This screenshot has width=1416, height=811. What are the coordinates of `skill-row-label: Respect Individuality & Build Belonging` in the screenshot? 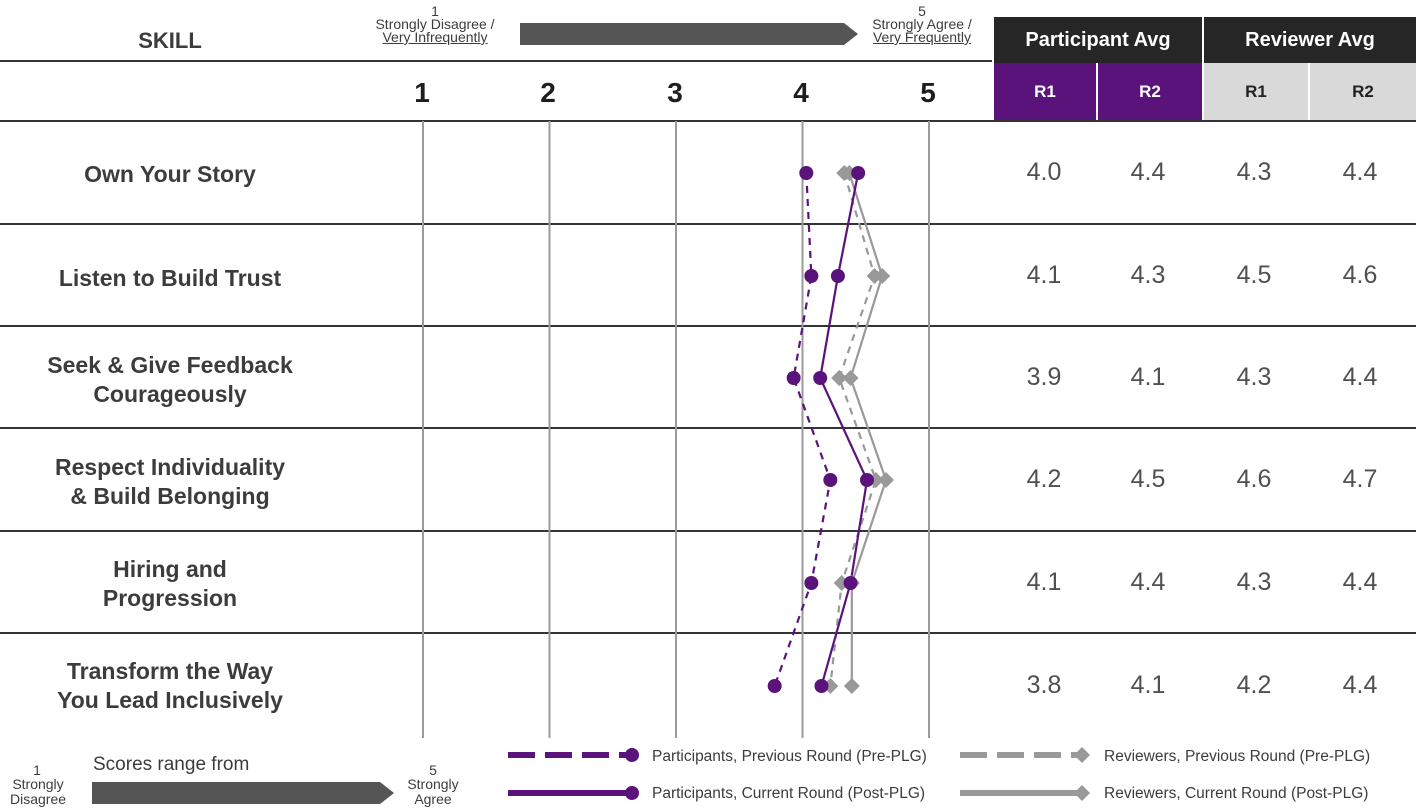 It's located at (170, 481).